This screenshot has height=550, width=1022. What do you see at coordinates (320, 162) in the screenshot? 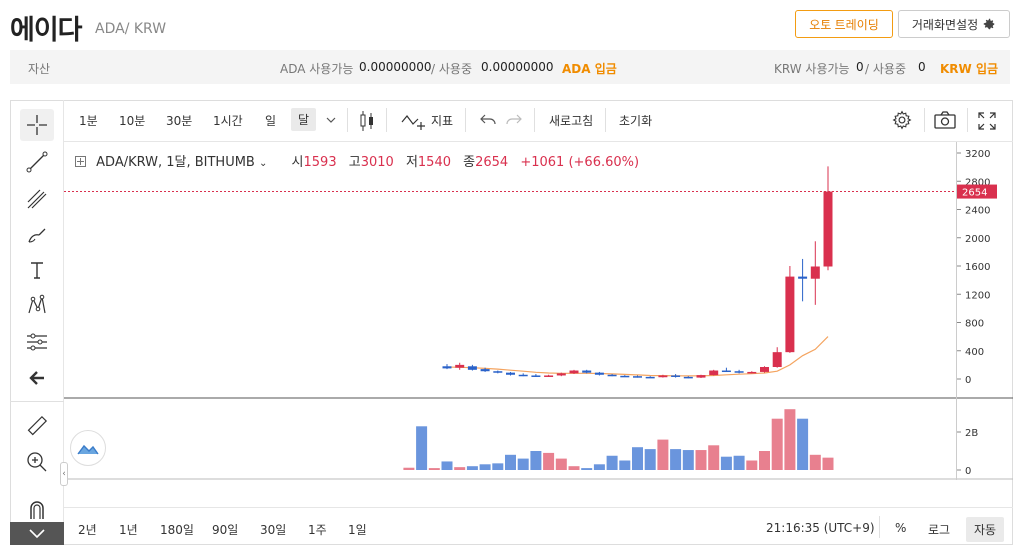
I see `open-value: 1593` at bounding box center [320, 162].